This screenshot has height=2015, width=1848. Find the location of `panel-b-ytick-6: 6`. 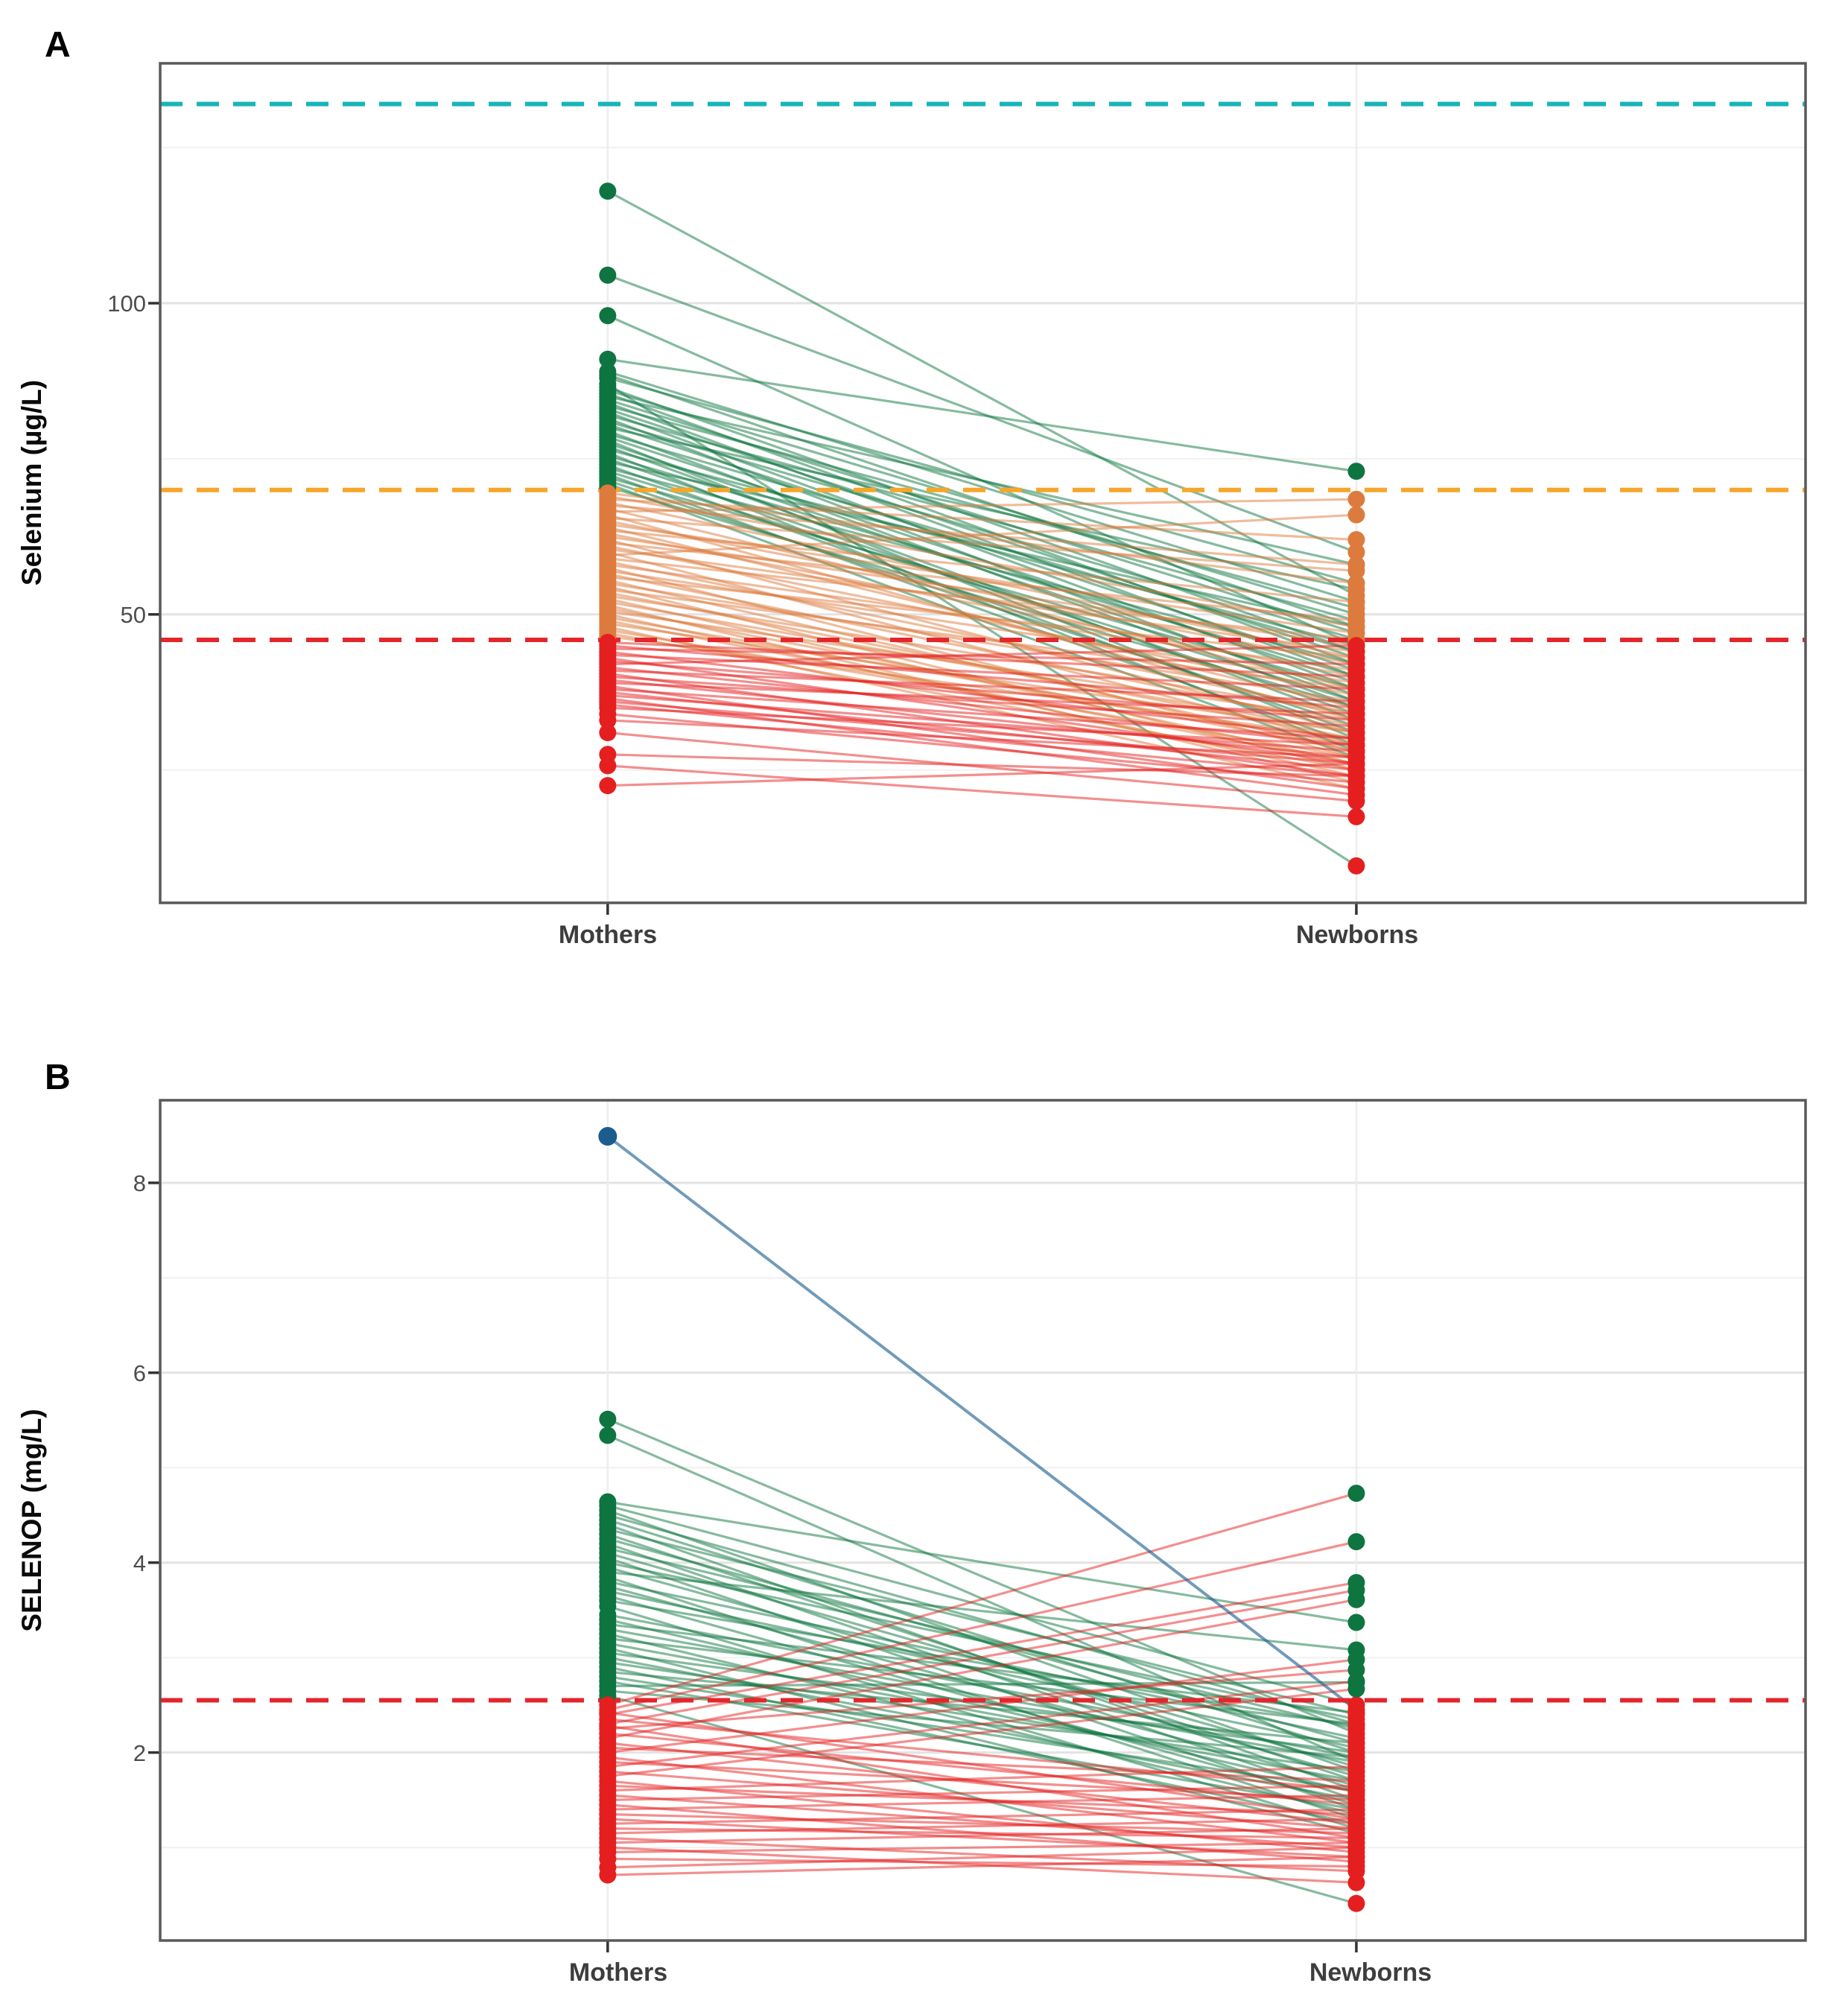

panel-b-ytick-6: 6 is located at coordinates (139, 1373).